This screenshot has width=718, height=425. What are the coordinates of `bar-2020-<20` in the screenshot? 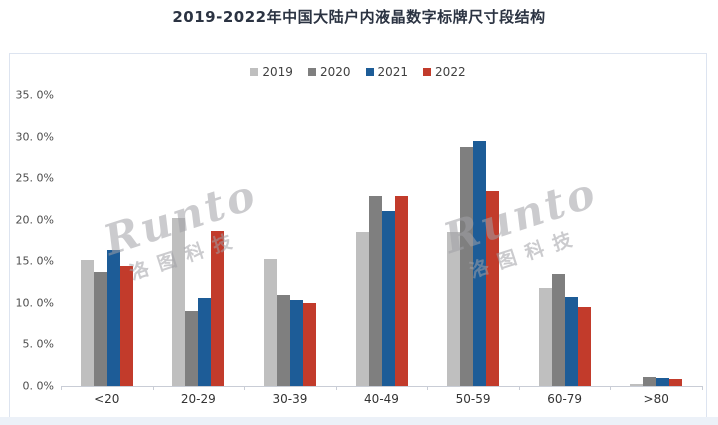 It's located at (100, 329).